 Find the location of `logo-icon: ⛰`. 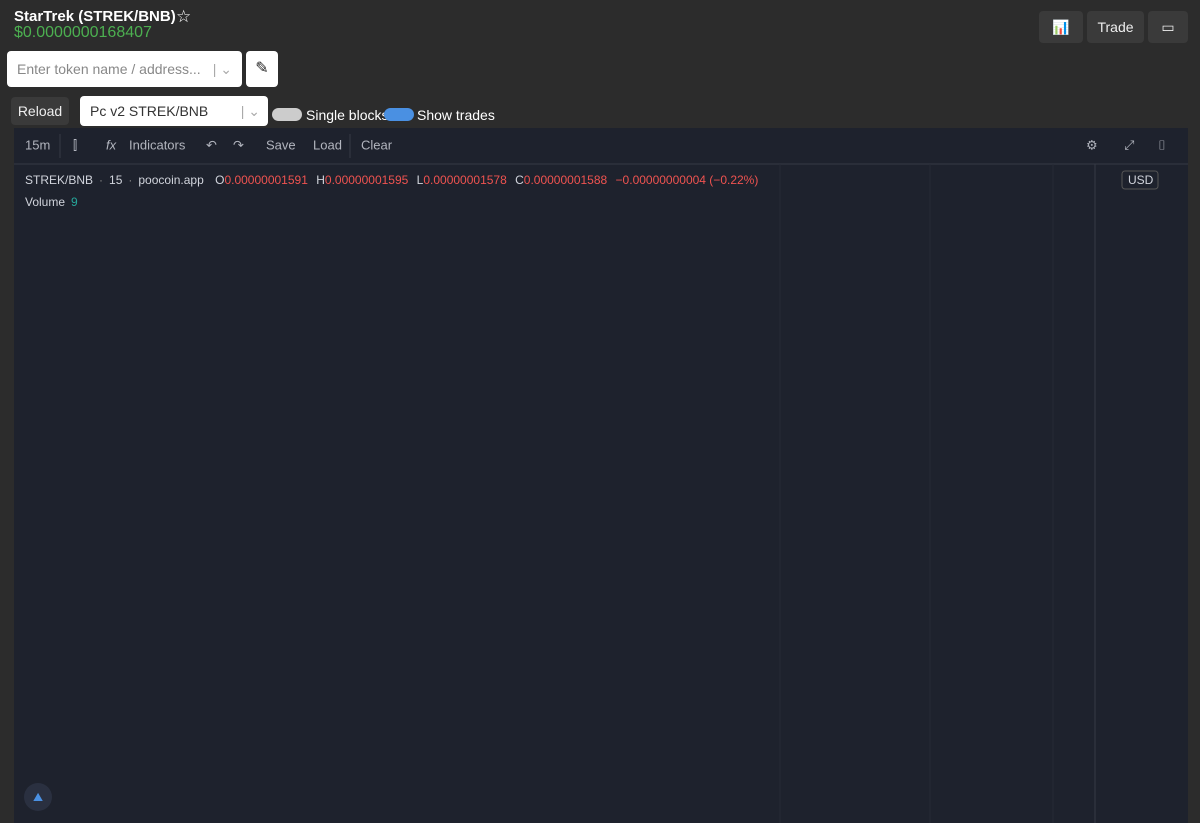

logo-icon: ⛰ is located at coordinates (38, 797).